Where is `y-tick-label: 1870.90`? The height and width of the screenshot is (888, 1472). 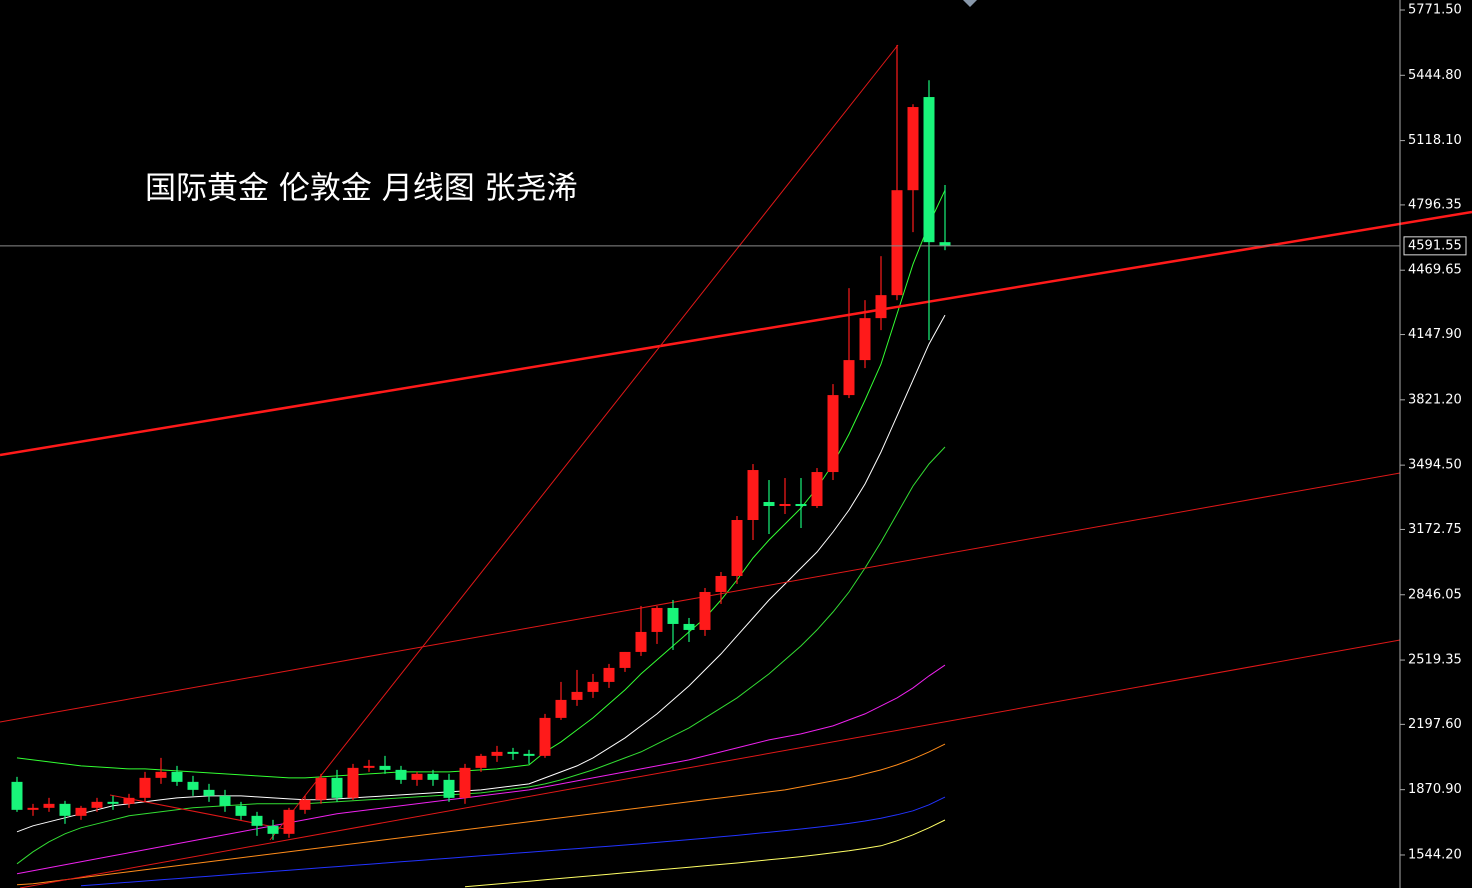 y-tick-label: 1870.90 is located at coordinates (1435, 789).